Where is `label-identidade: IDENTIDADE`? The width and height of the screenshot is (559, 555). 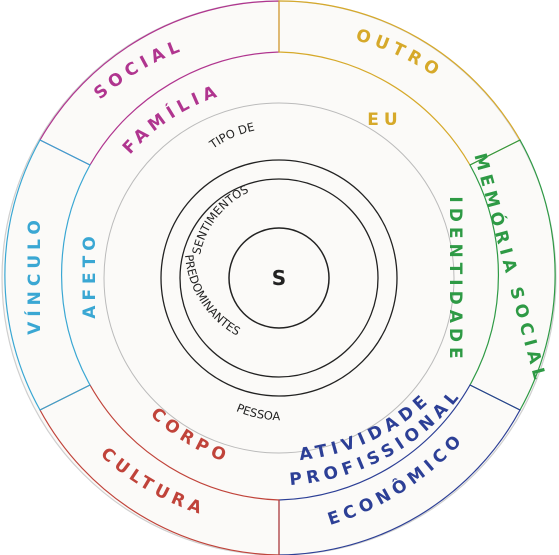 label-identidade: IDENTIDADE is located at coordinates (455, 279).